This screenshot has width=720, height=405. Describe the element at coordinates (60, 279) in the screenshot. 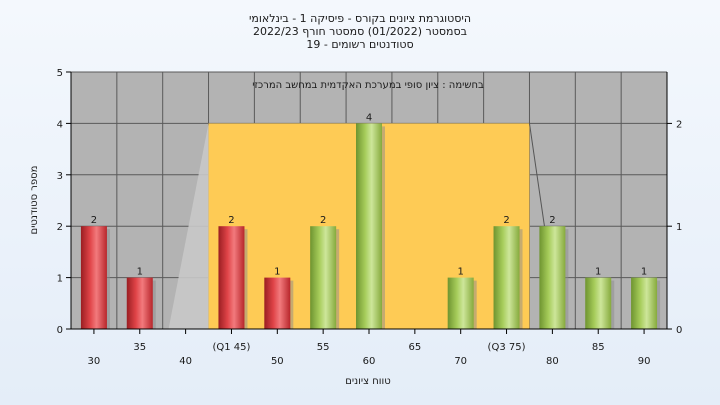

I see `y-tick-label: 1` at that location.